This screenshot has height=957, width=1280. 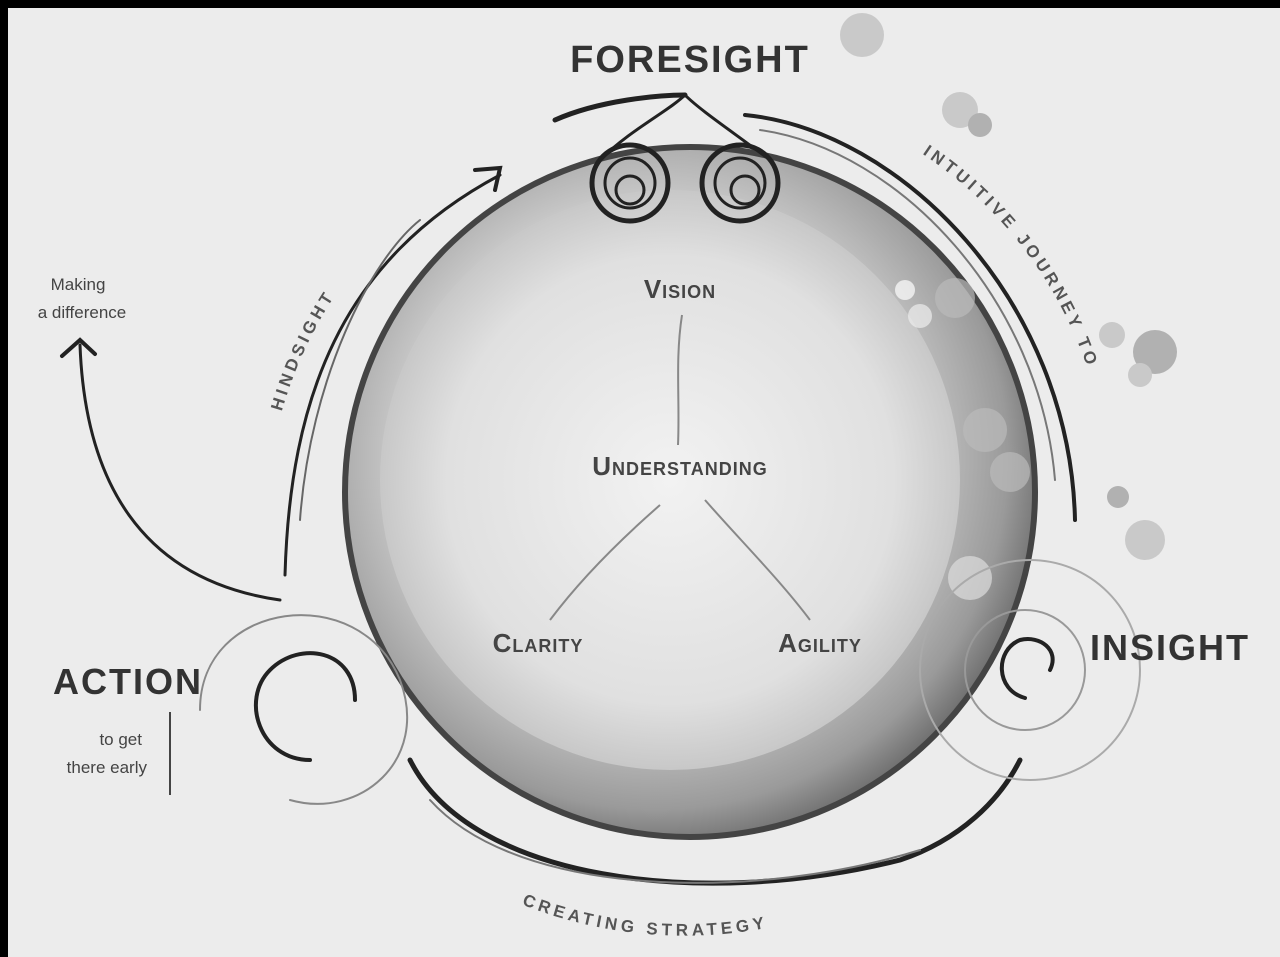 I want to click on core-label: Vision, so click(x=680, y=289).